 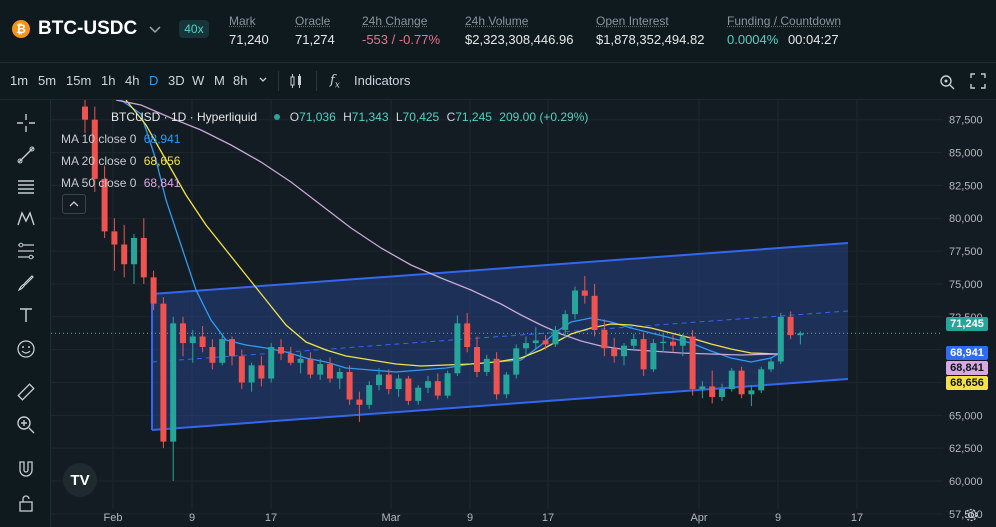 I want to click on timeframe-chevron-icon, so click(x=263, y=80).